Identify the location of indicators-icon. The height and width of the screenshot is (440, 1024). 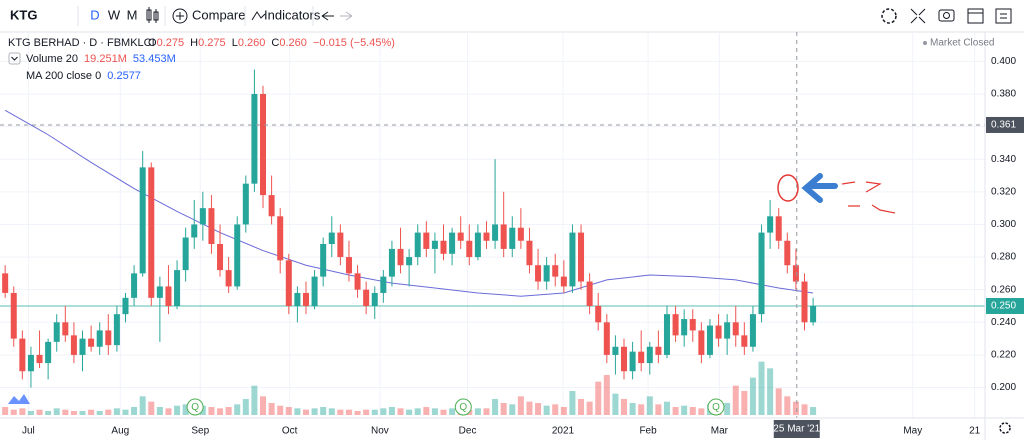
(258, 16).